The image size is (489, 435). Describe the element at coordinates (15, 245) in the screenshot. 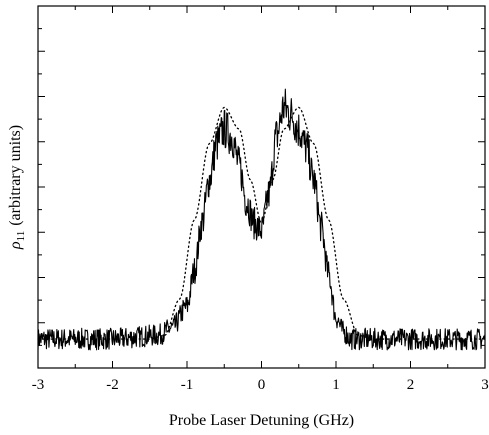

I see `y-axis-symbol: ρ` at that location.